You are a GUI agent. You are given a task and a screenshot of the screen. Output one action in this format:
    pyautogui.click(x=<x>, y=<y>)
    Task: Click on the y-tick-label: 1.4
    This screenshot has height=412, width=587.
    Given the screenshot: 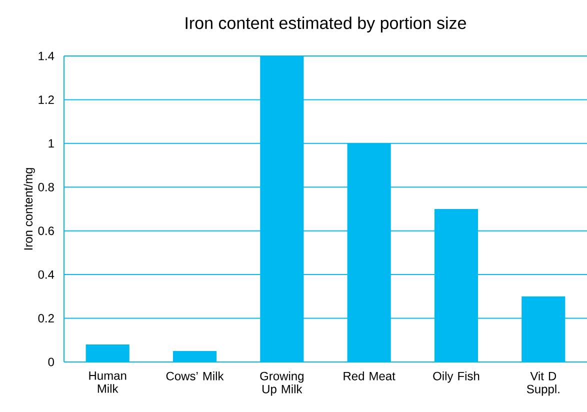 What is the action you would take?
    pyautogui.click(x=46, y=56)
    